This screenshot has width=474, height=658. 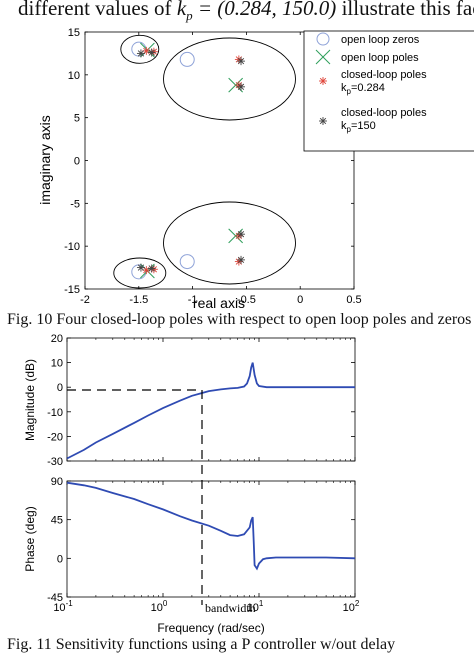 I want to click on y-tick-label: -10, so click(x=72, y=247).